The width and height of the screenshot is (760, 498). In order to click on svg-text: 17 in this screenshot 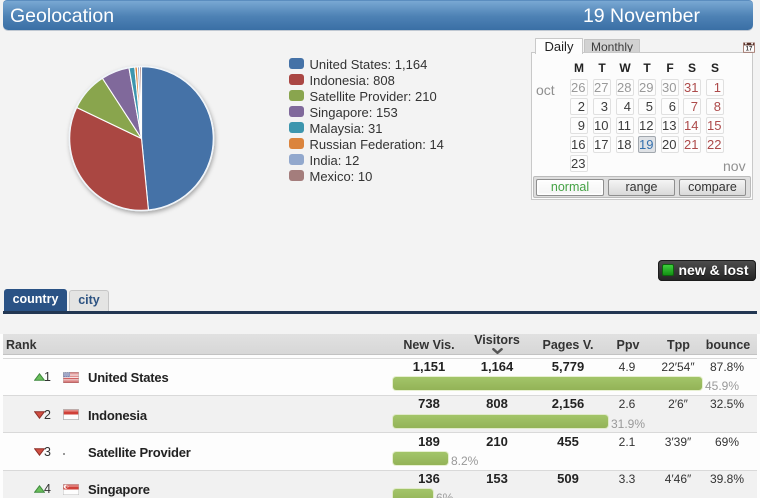, I will do `click(748, 49)`.